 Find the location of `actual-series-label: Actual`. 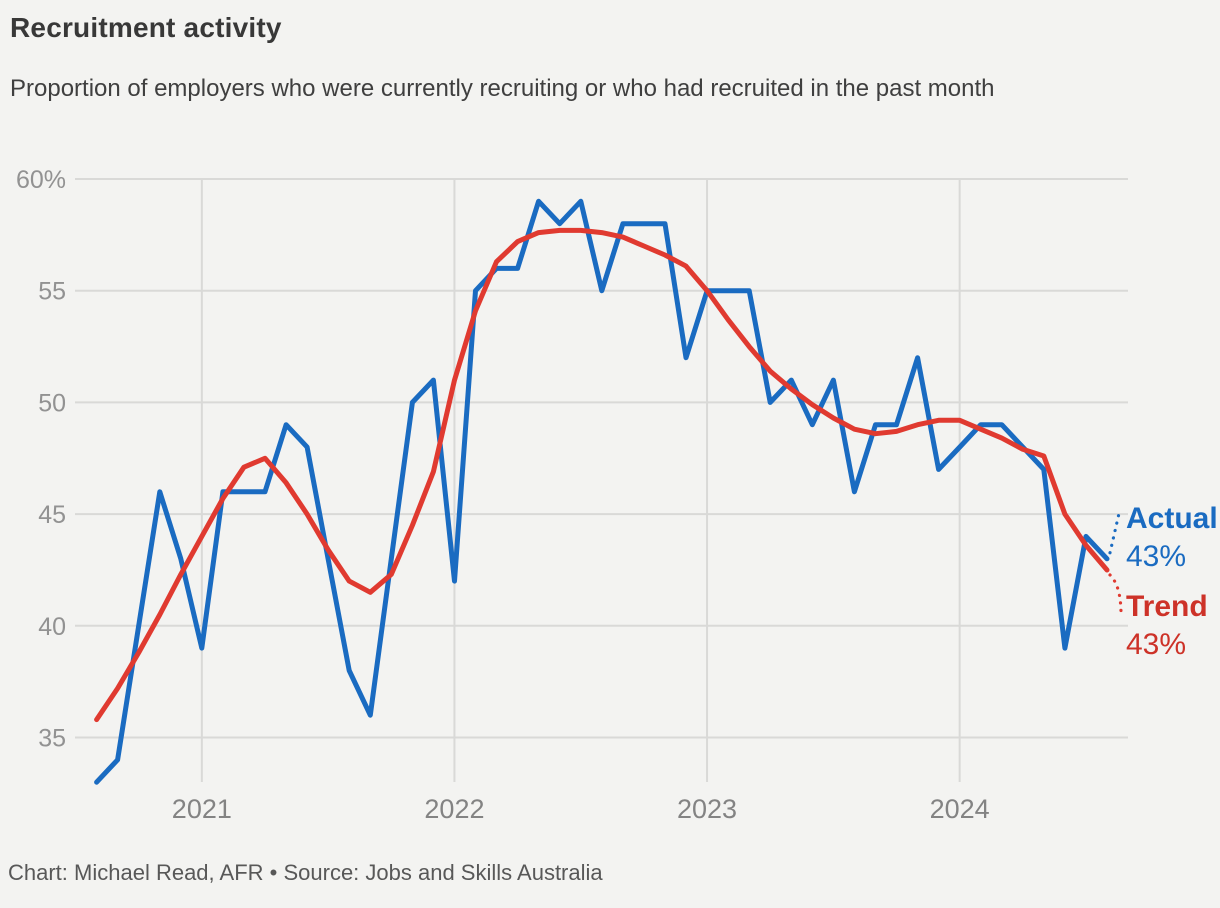

actual-series-label: Actual is located at coordinates (1172, 518).